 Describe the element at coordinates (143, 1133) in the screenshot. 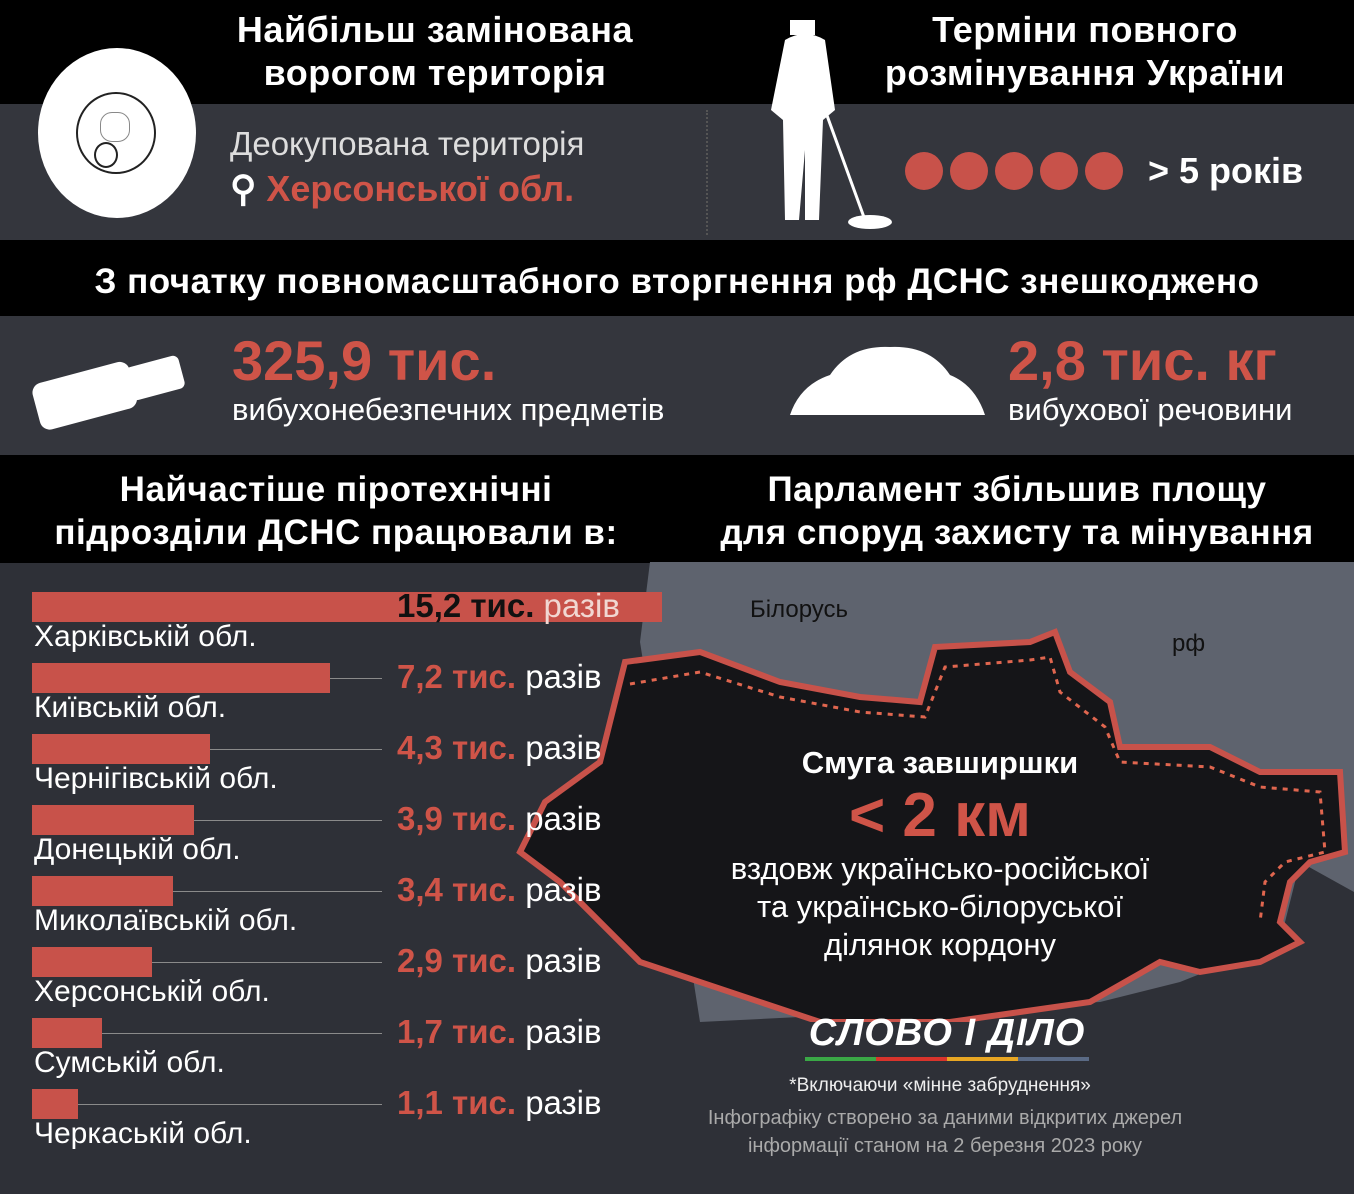

I see `category-label: Черкаській обл.` at that location.